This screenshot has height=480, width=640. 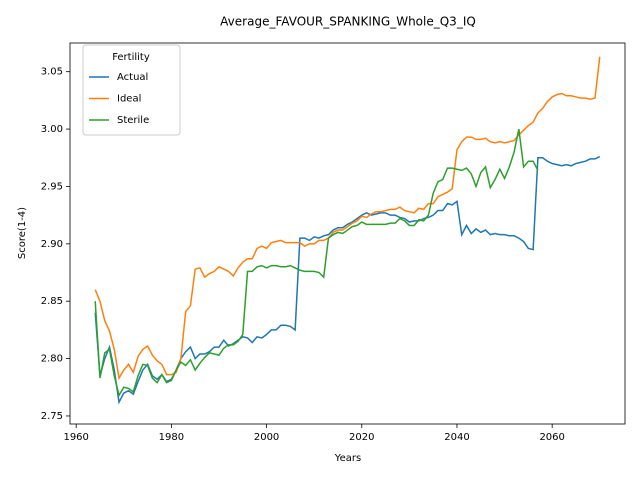 I want to click on x-tick-label: 2040, so click(x=456, y=437).